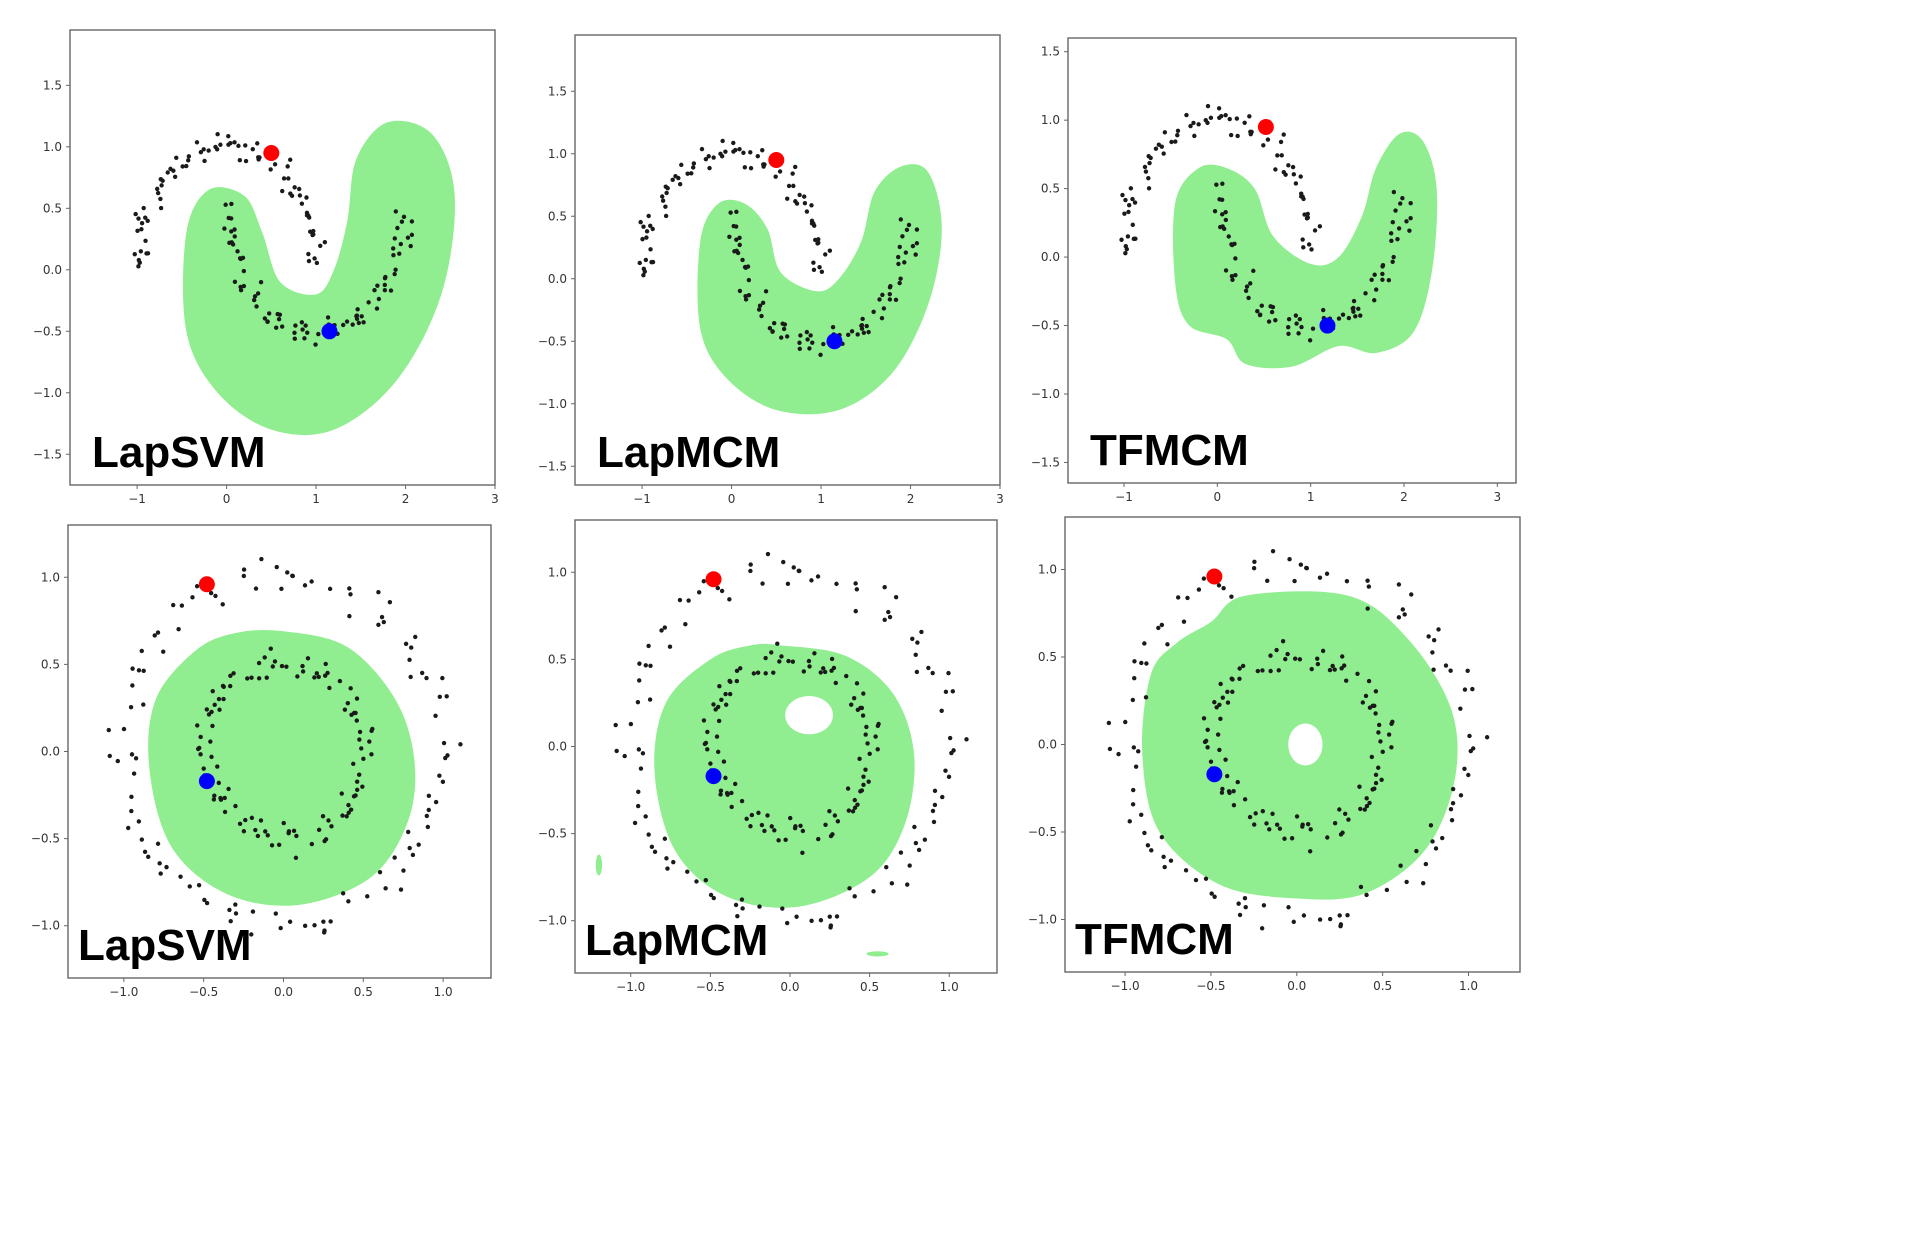 The width and height of the screenshot is (1914, 1254). Describe the element at coordinates (1214, 774) in the screenshot. I see `labeled-point-blue` at that location.